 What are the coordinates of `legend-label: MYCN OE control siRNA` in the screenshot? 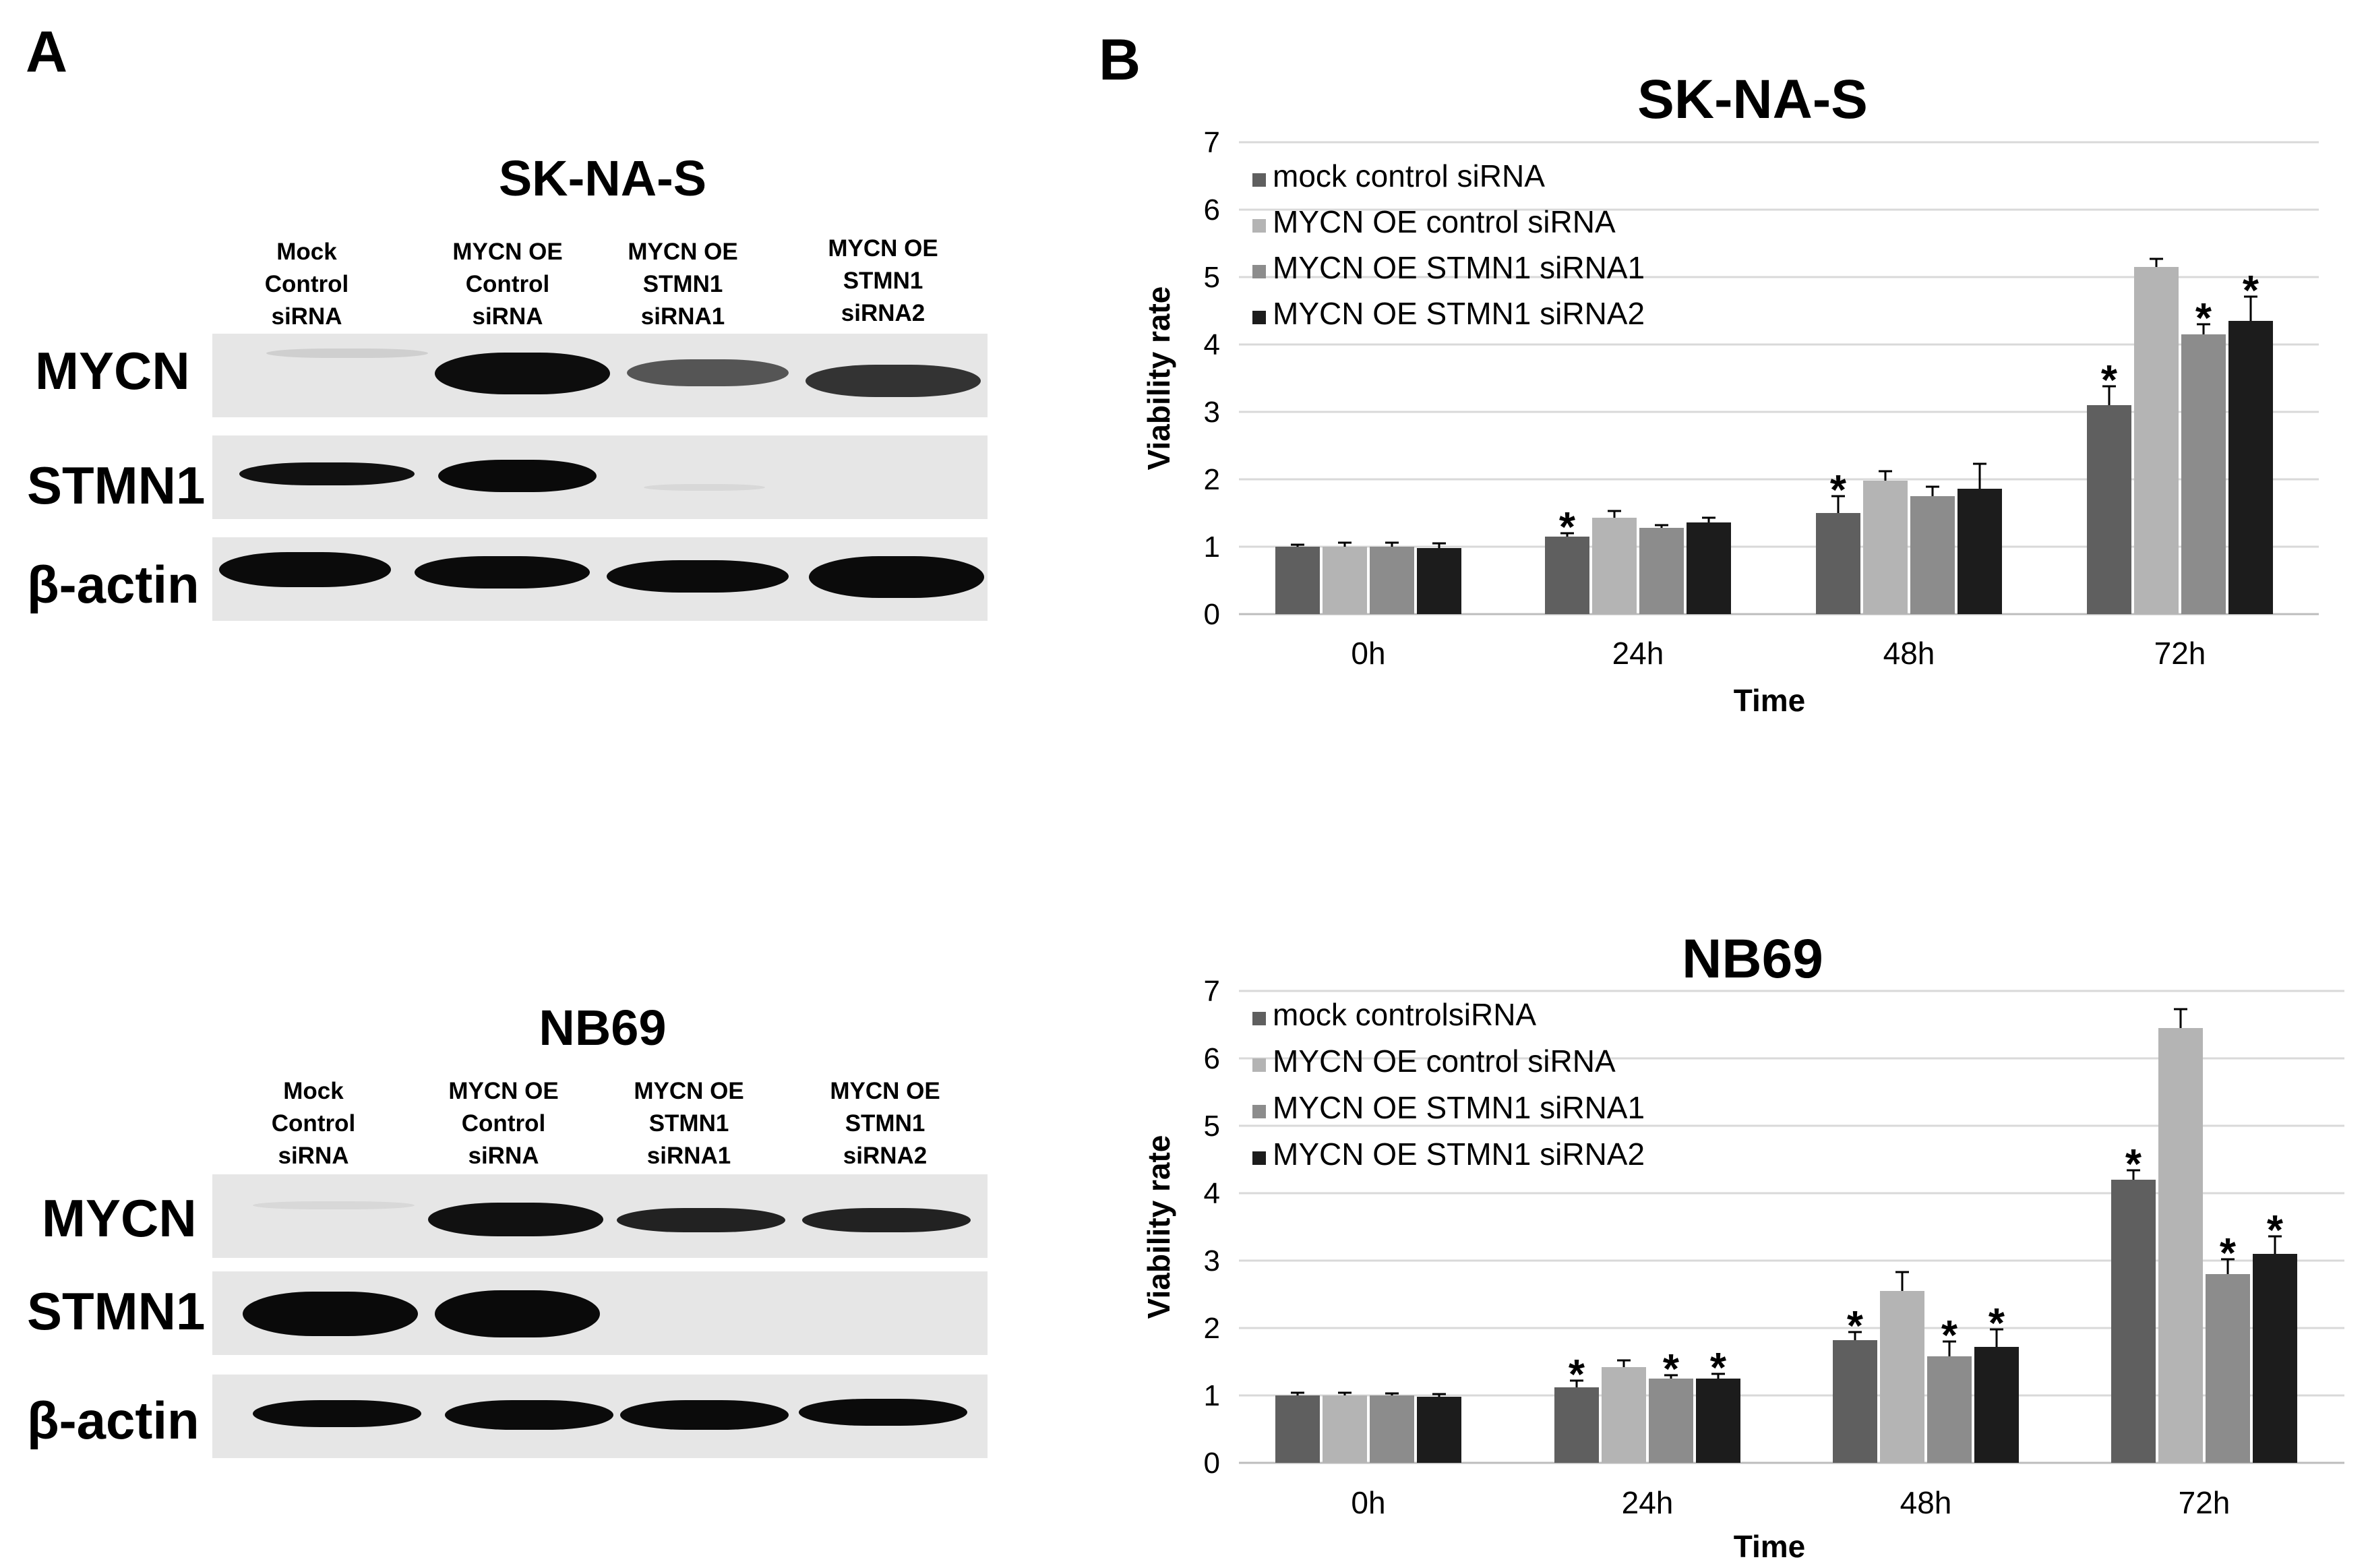 It's located at (1445, 1061).